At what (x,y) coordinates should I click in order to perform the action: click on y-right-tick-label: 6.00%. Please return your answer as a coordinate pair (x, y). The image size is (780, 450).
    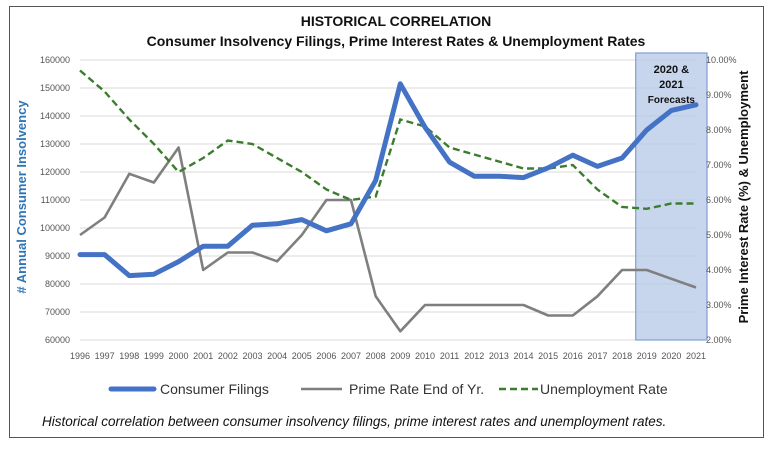
    Looking at the image, I should click on (719, 200).